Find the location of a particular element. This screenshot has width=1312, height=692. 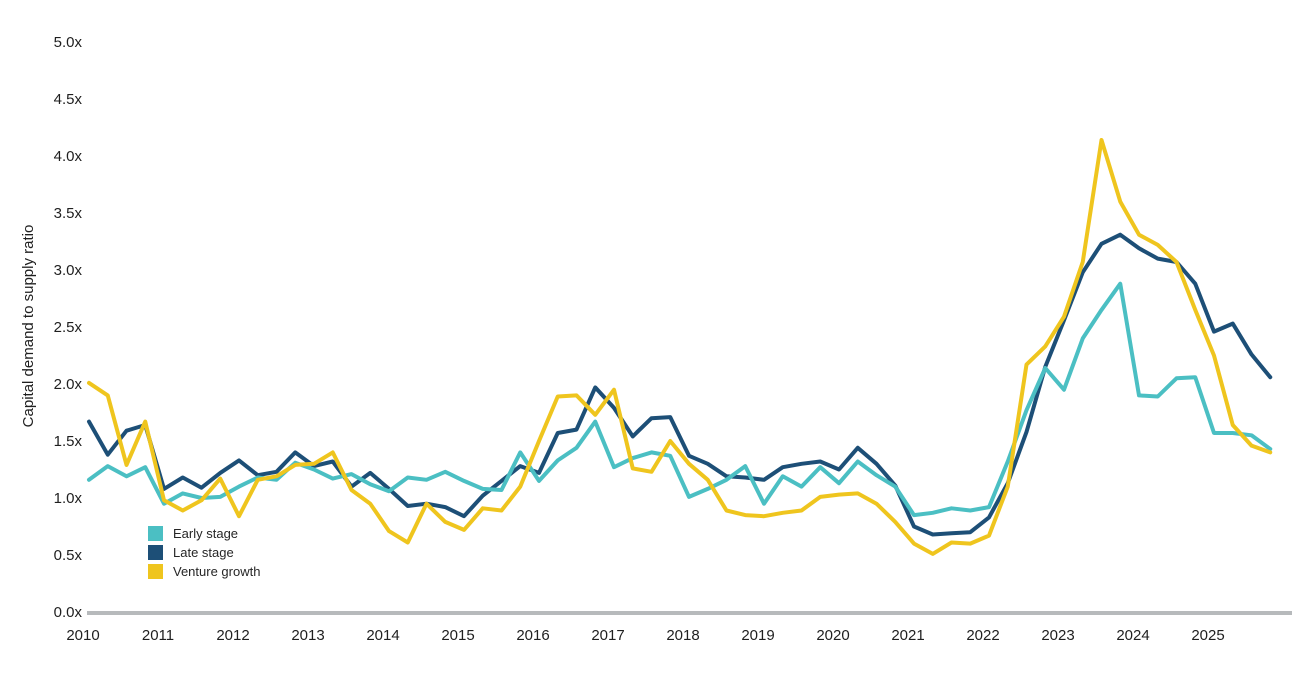

legend-item-late-stage: Late stage is located at coordinates (204, 552).